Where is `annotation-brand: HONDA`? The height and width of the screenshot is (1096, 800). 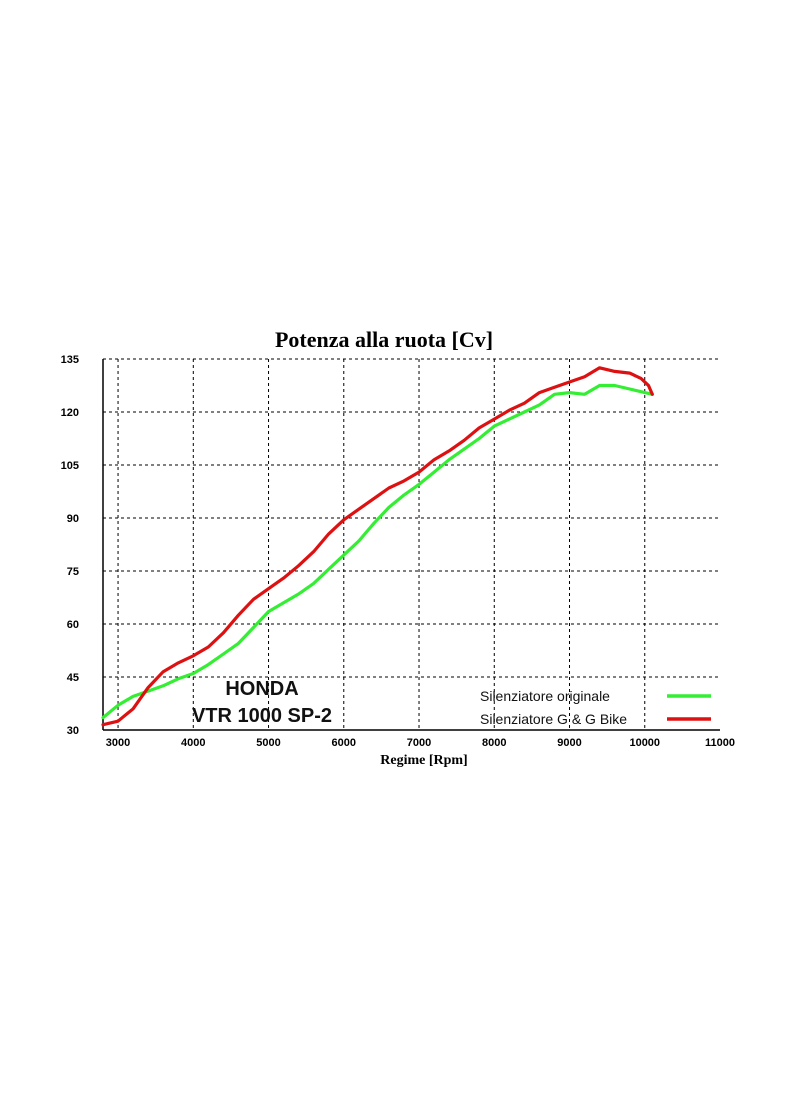
annotation-brand: HONDA is located at coordinates (261, 689).